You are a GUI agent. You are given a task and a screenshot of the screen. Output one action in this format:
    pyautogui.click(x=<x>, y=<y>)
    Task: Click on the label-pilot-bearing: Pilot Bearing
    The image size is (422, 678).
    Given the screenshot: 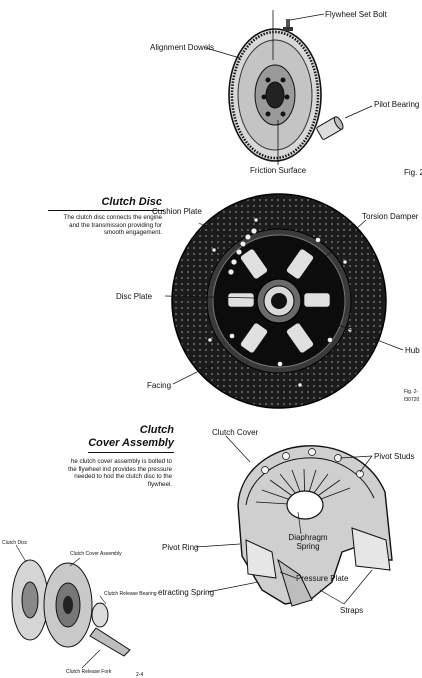 What is the action you would take?
    pyautogui.click(x=397, y=104)
    